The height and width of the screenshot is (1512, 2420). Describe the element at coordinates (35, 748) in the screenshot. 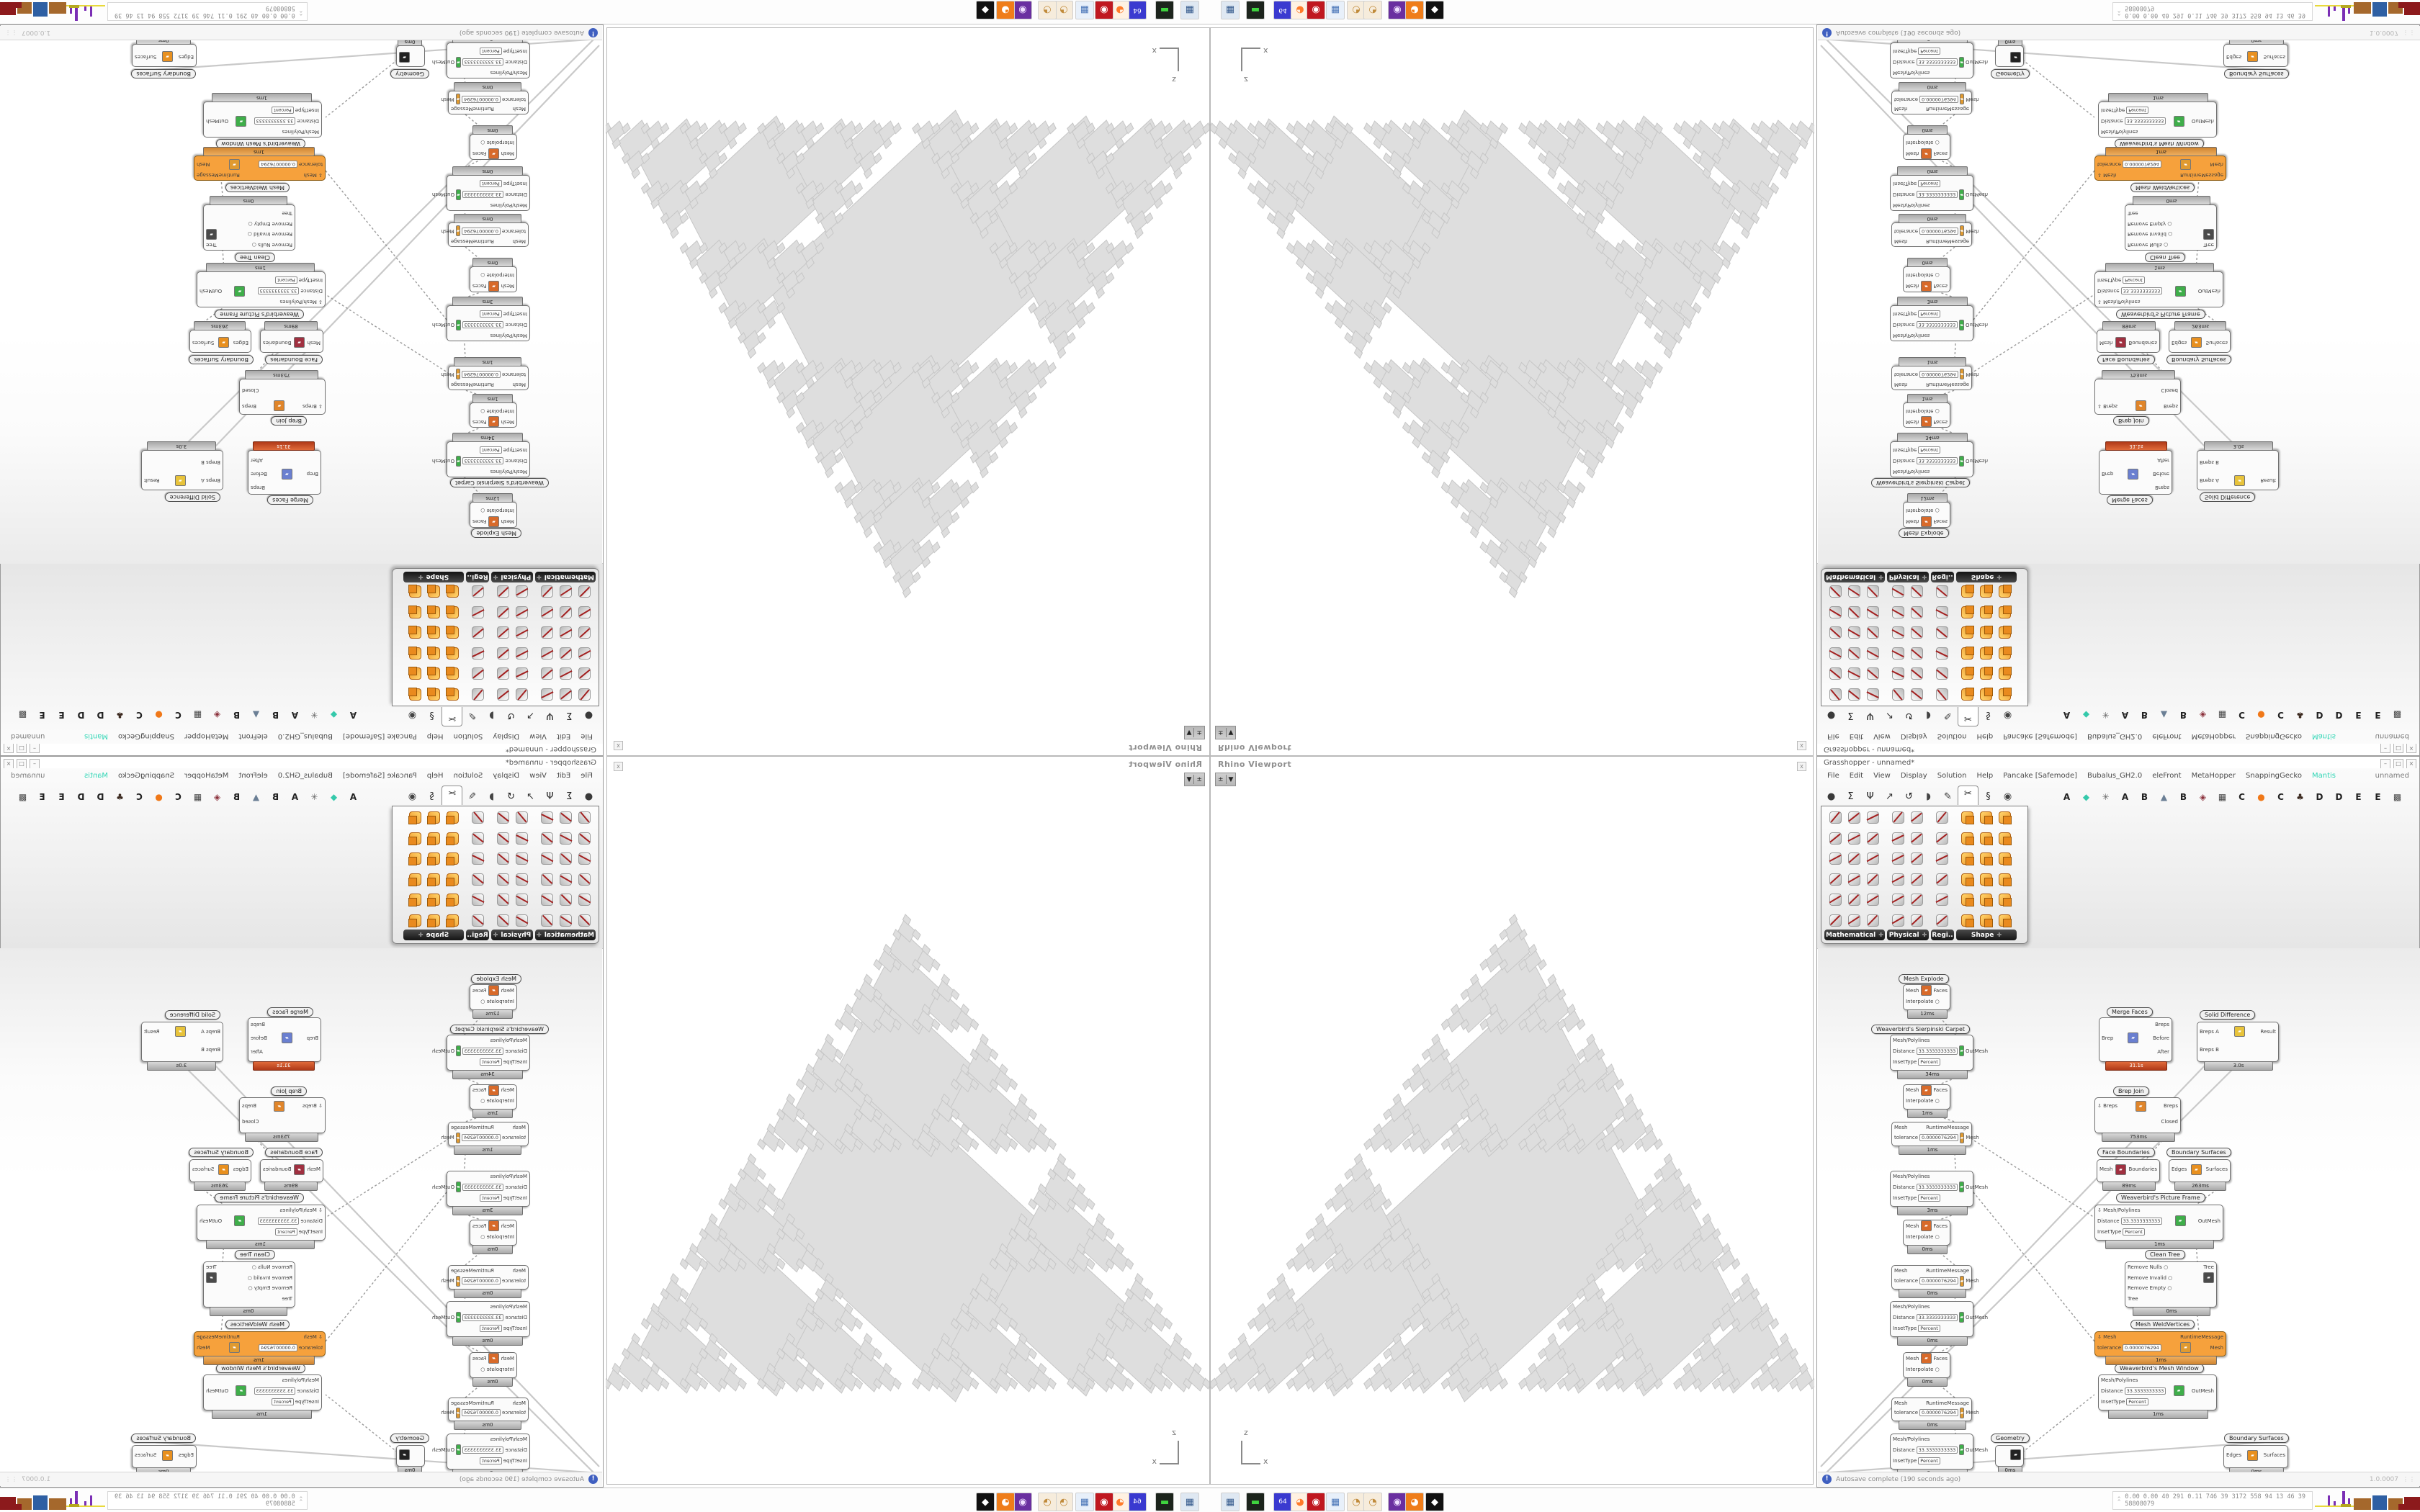

I see `minimize-button: –` at that location.